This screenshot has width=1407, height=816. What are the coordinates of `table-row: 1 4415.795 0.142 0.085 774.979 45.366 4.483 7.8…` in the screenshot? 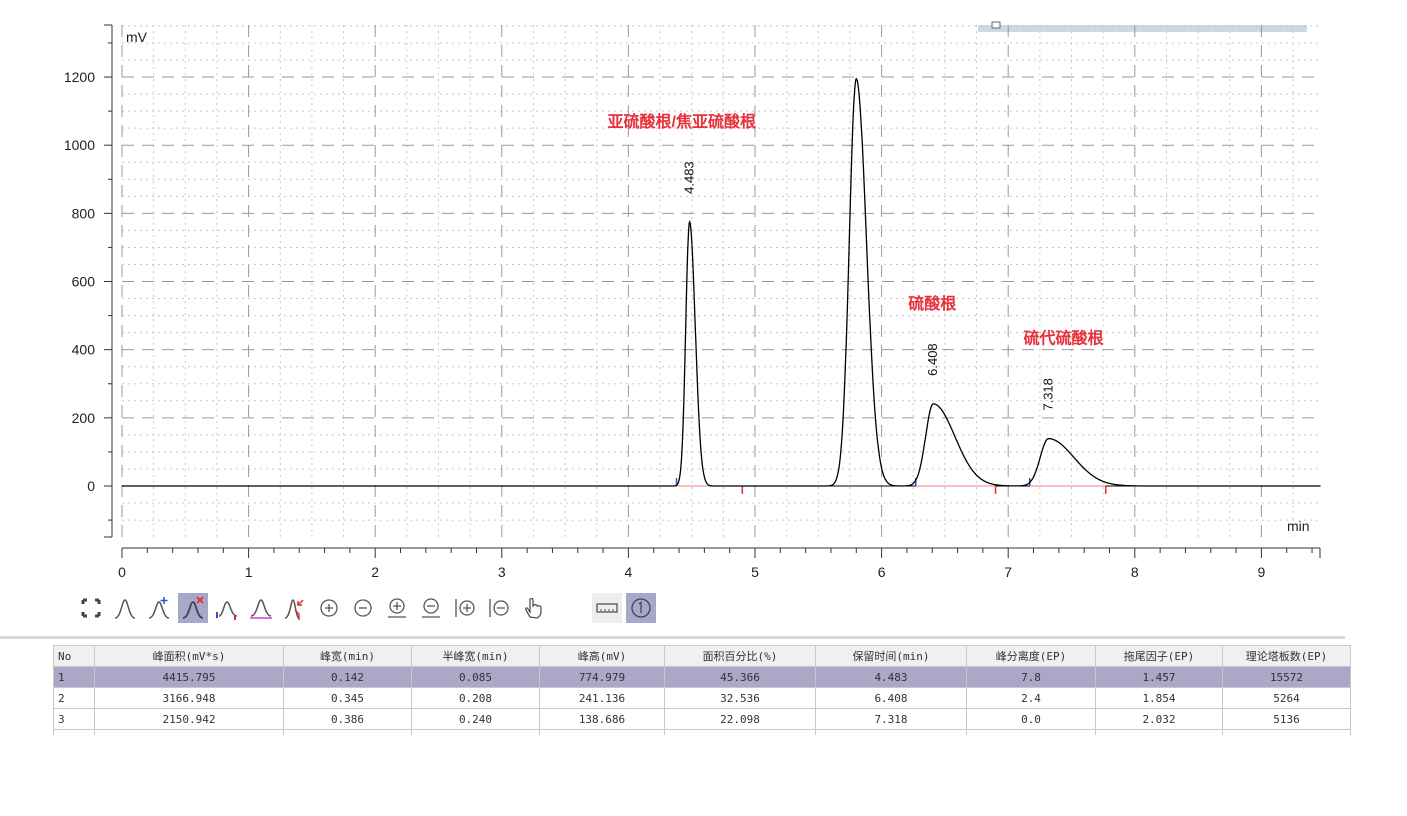 It's located at (702, 677).